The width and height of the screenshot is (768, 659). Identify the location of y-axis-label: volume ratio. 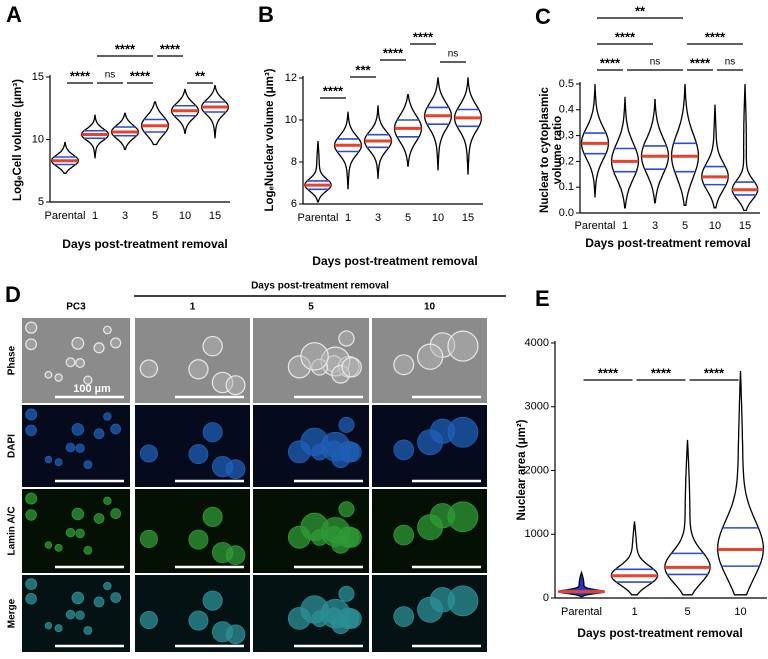
(558, 150).